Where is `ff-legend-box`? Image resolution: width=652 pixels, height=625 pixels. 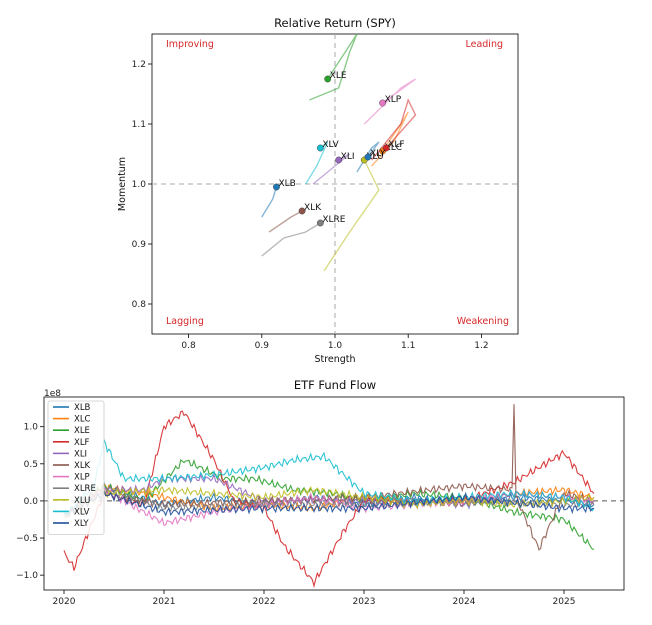
ff-legend-box is located at coordinates (76, 468).